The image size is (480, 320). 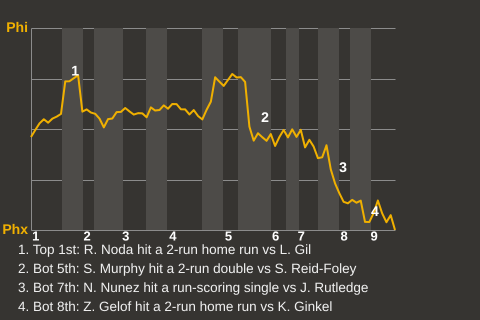 What do you see at coordinates (228, 236) in the screenshot?
I see `x-tick-label: 5` at bounding box center [228, 236].